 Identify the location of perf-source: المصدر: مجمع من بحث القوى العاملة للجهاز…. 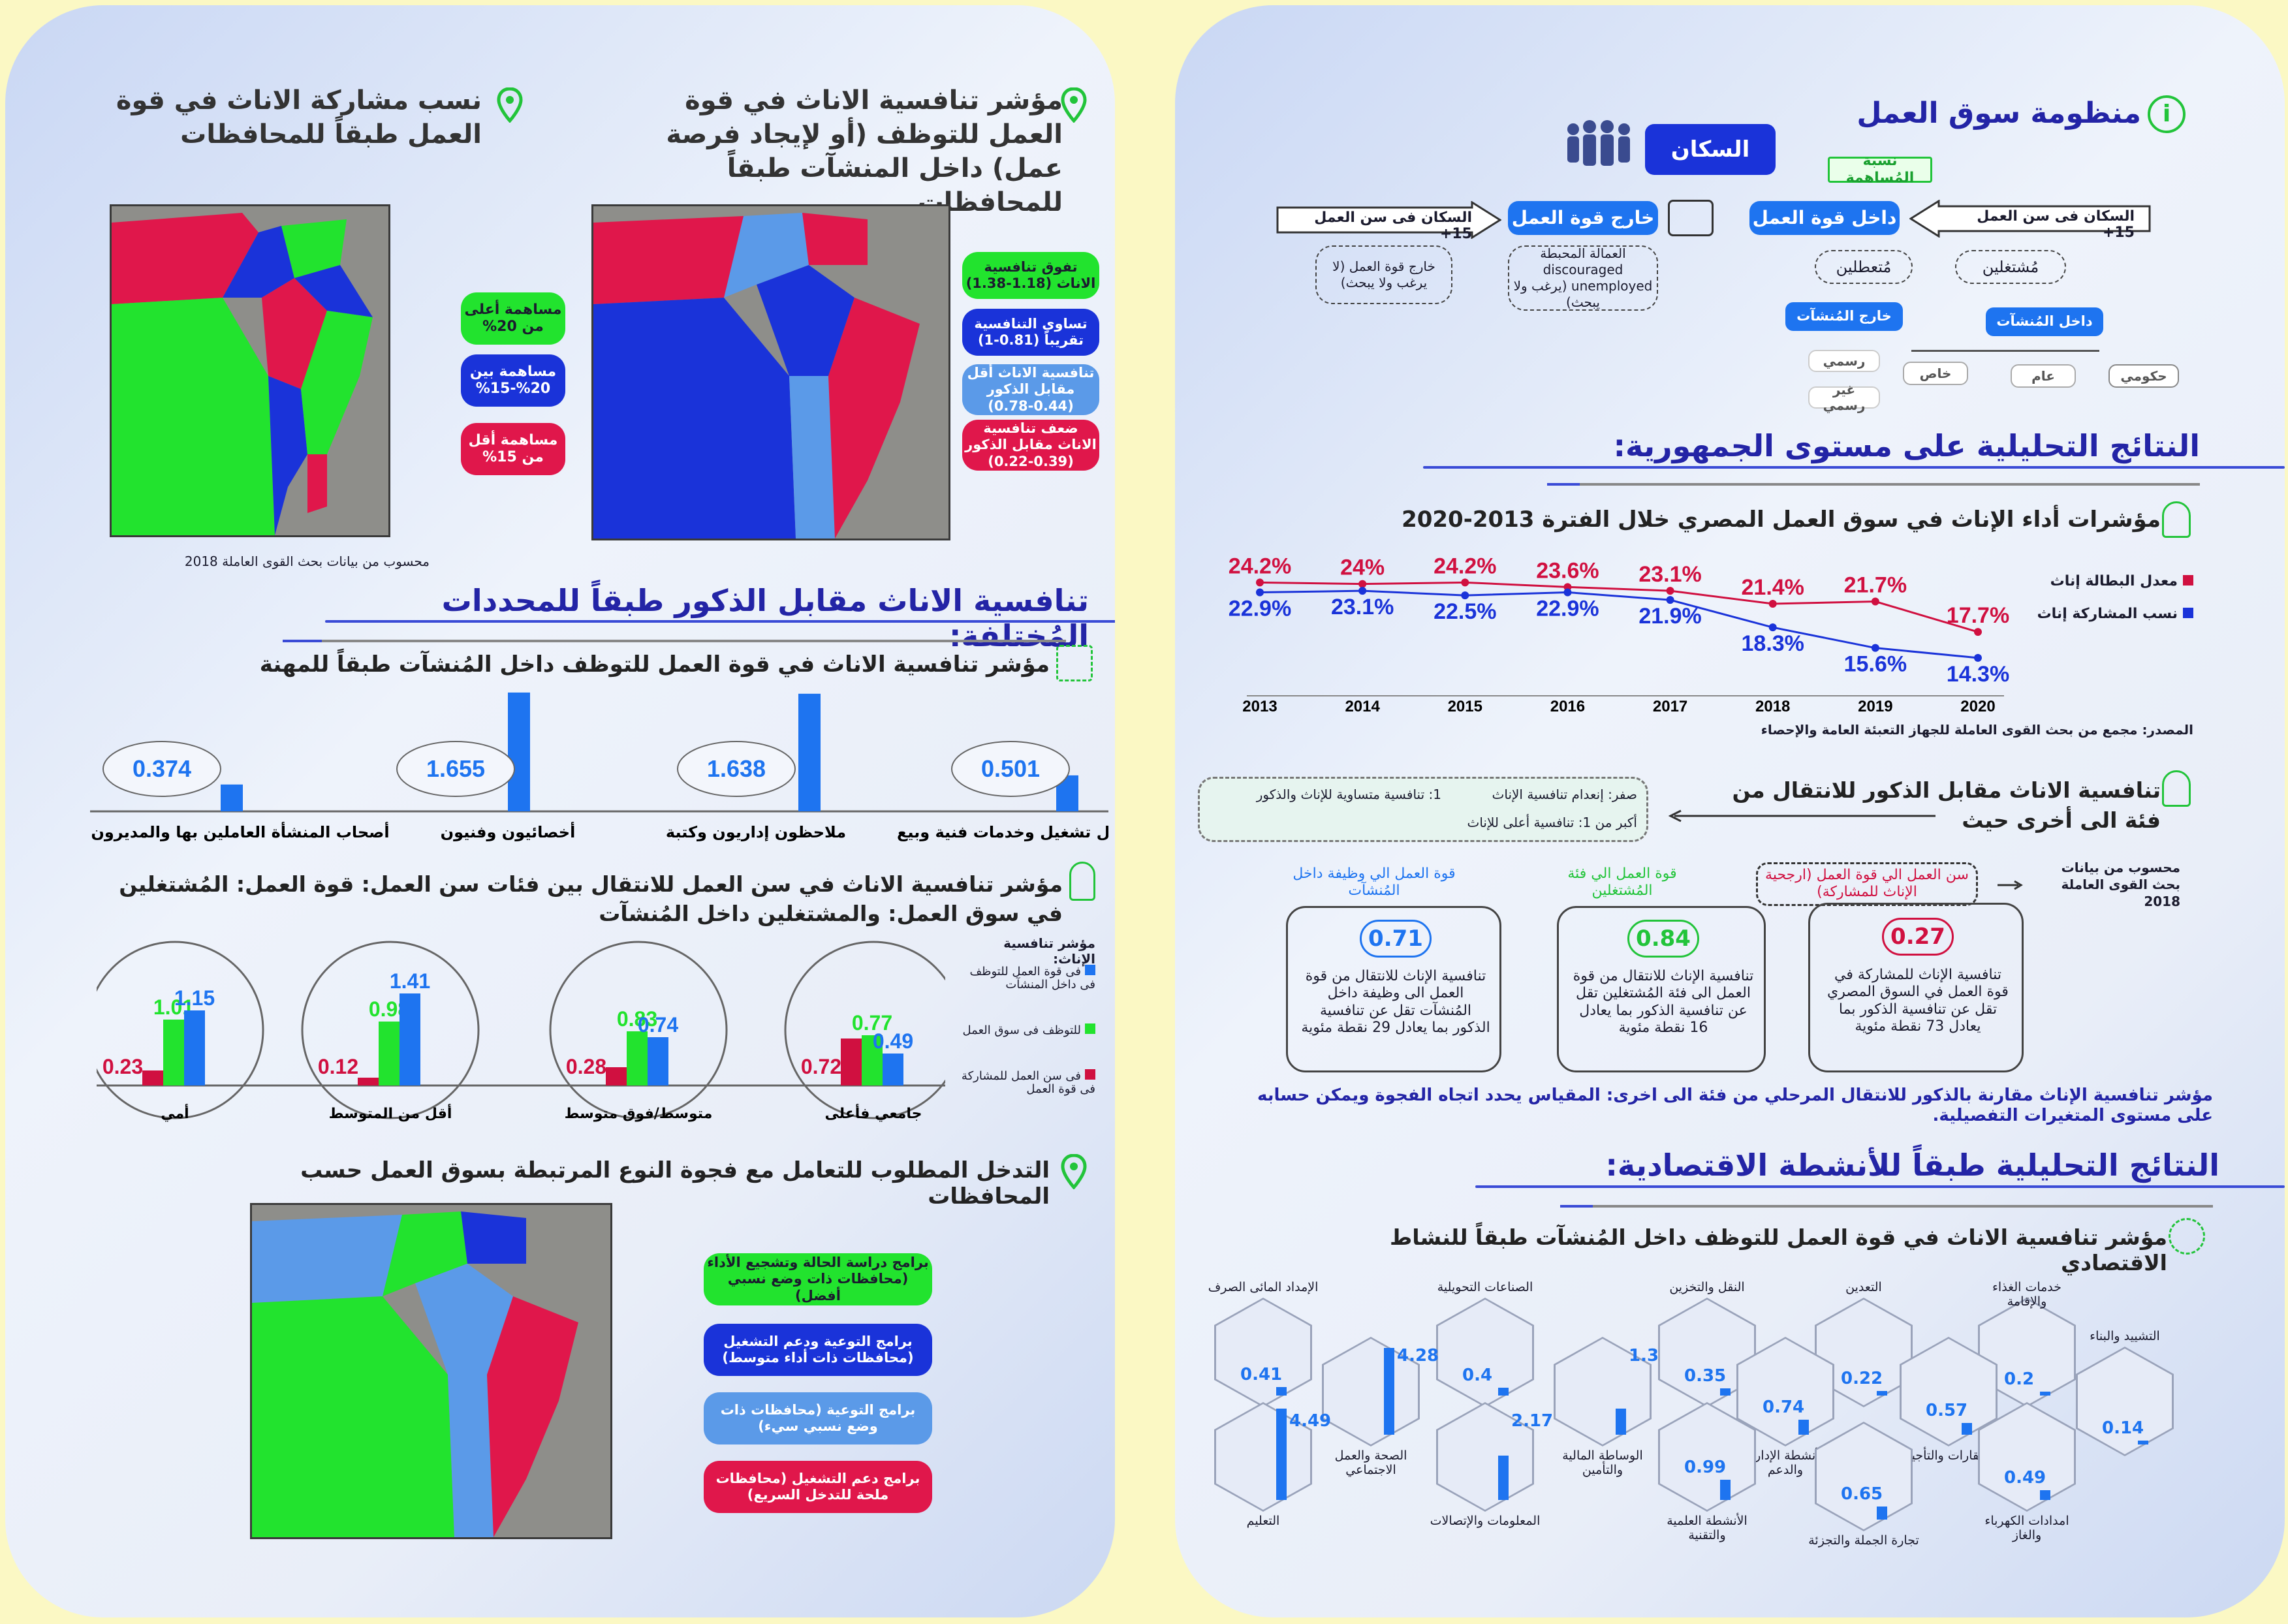
(1977, 730).